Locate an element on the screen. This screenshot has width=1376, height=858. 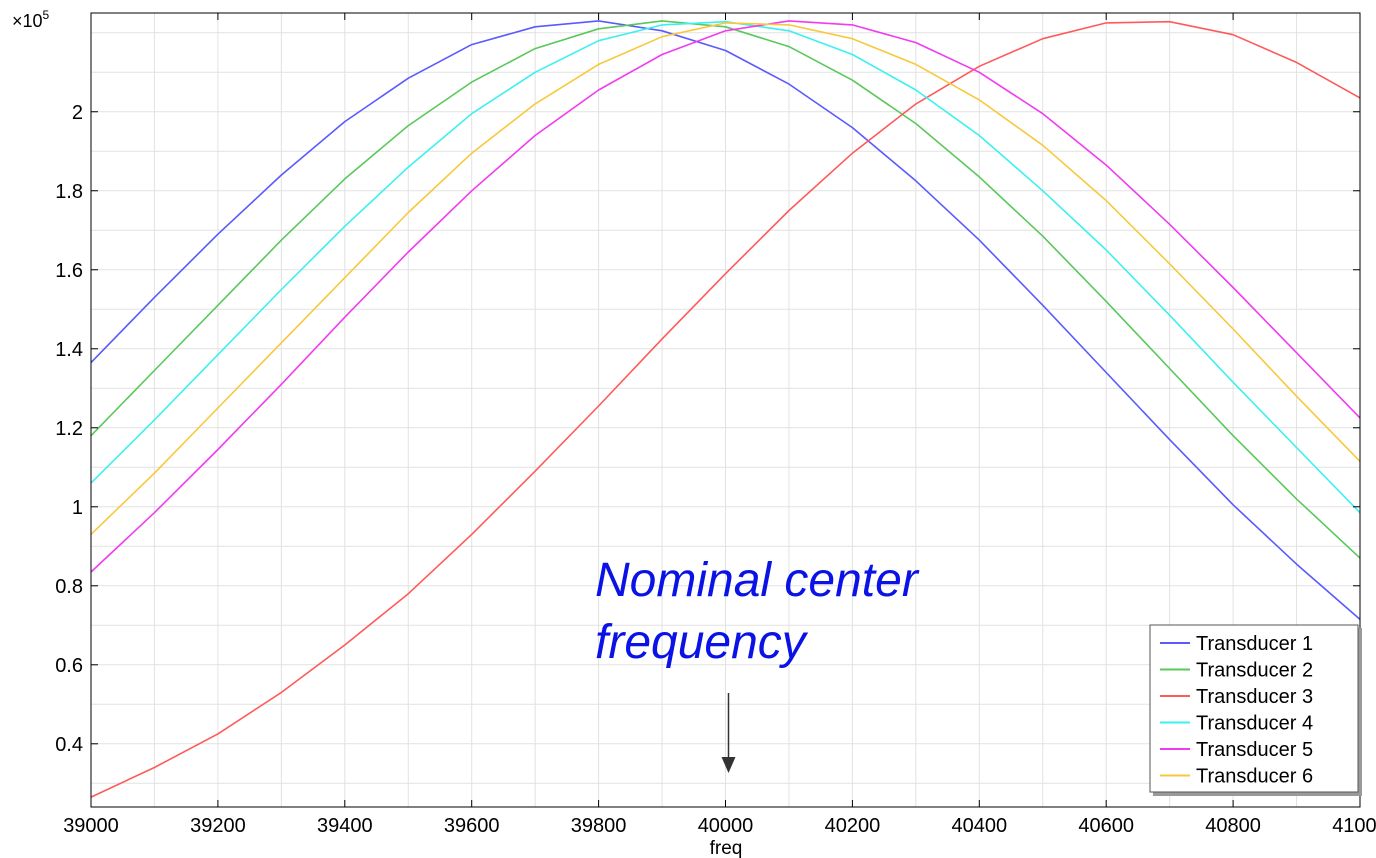
legend-label: Transducer 6 is located at coordinates (1254, 777).